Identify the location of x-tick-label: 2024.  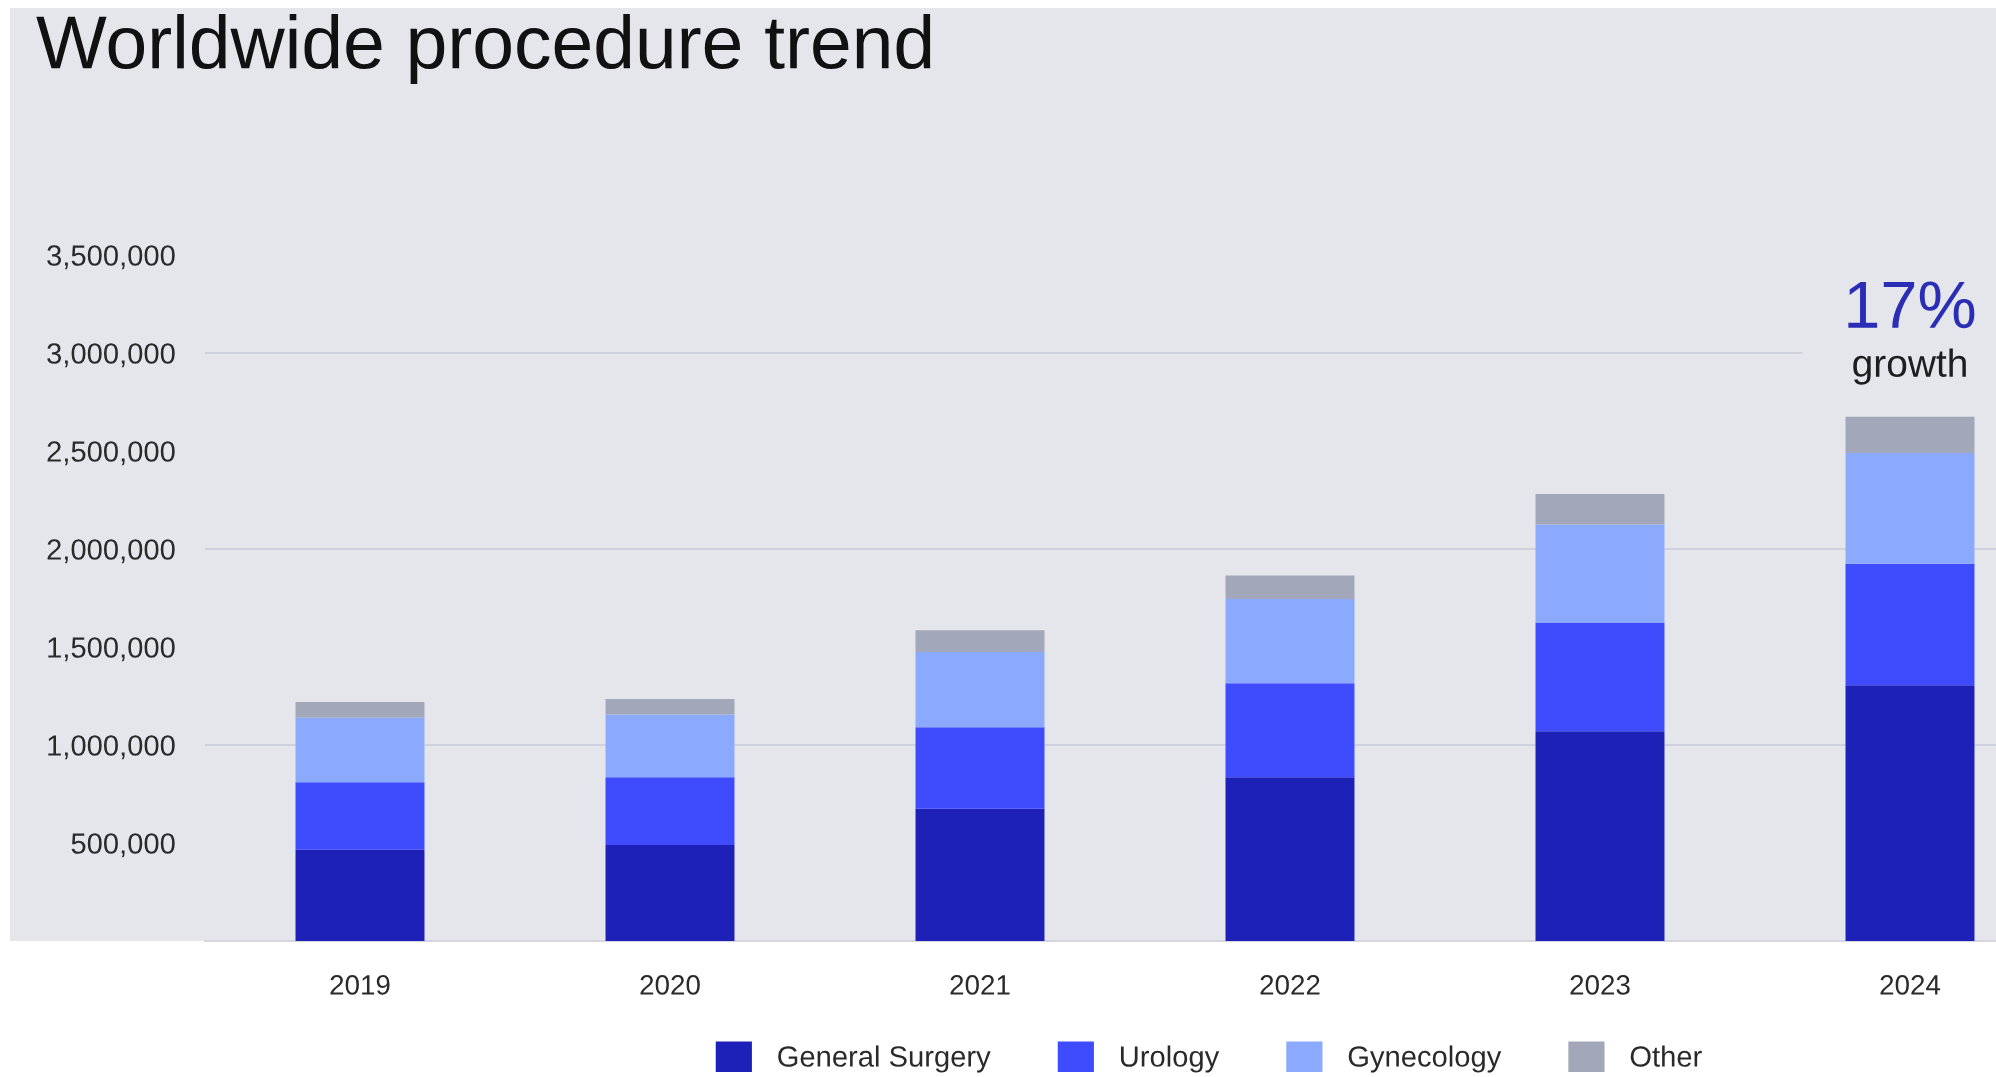
(1910, 985).